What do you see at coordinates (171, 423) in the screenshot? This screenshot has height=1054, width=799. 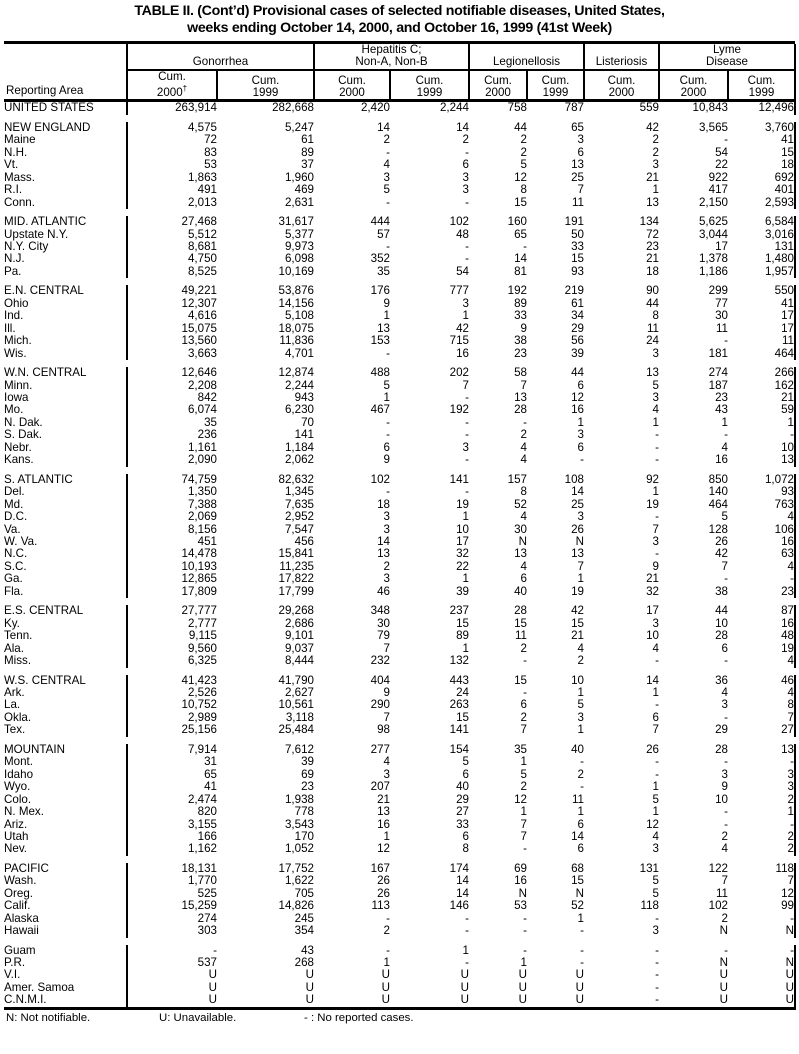 I see `row-value-cell: 35` at bounding box center [171, 423].